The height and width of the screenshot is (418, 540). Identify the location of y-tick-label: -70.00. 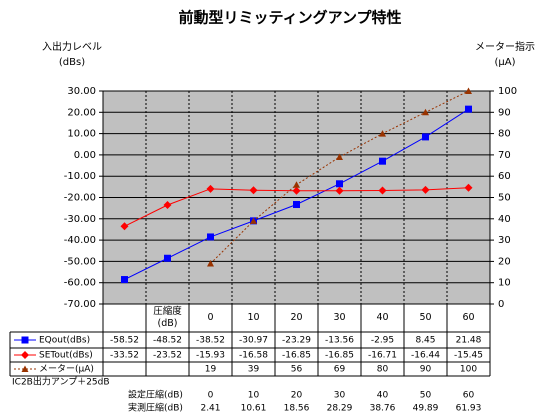
(80, 304).